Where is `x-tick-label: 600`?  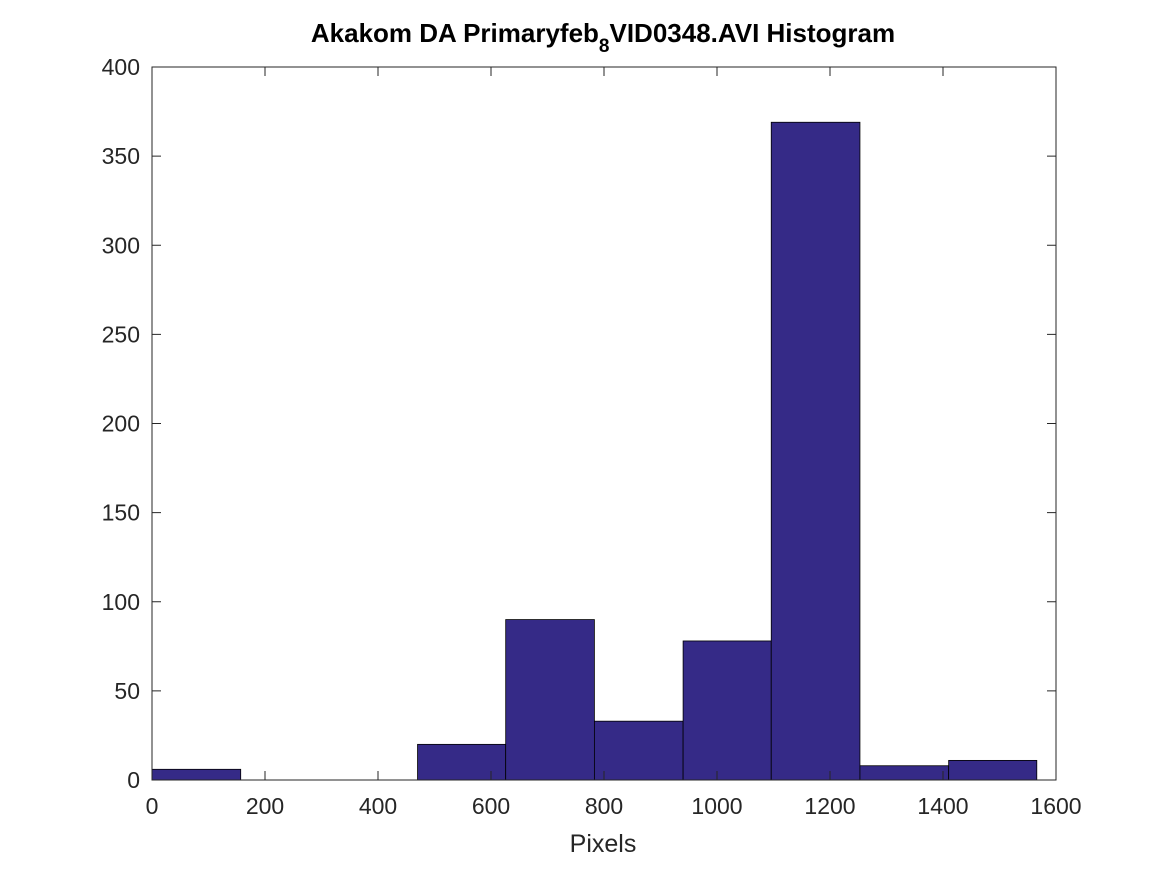
x-tick-label: 600 is located at coordinates (491, 806).